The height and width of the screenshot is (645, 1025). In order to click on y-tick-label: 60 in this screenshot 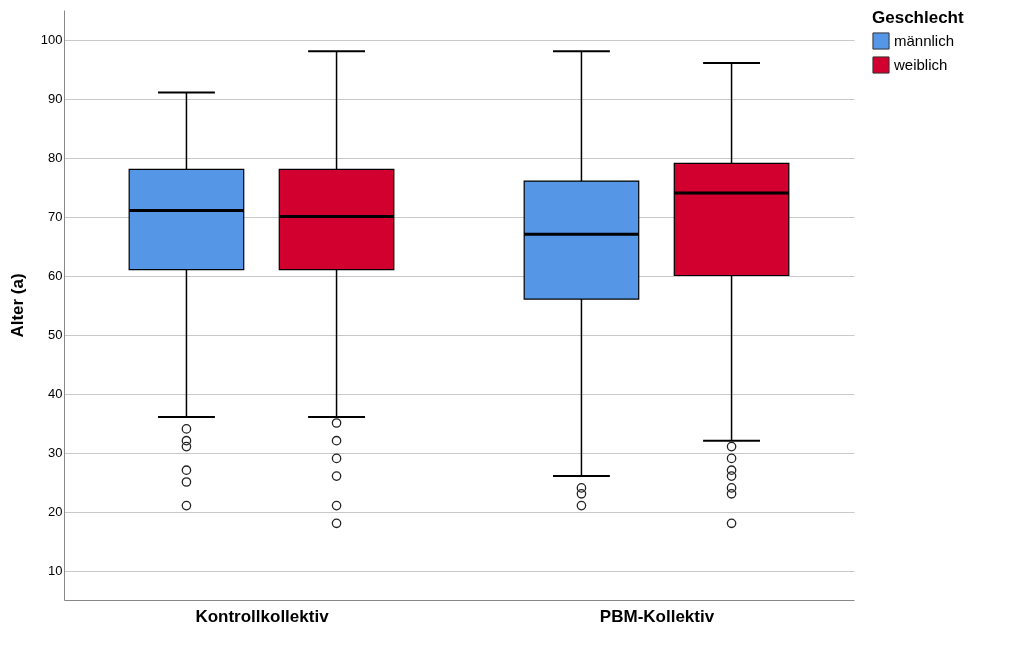, I will do `click(55, 275)`.